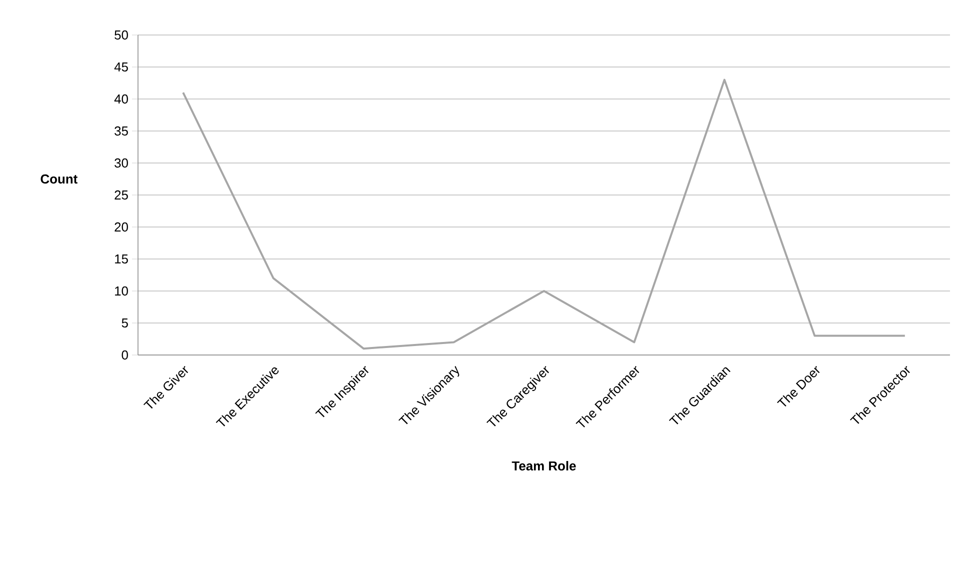  Describe the element at coordinates (121, 291) in the screenshot. I see `y-tick-label: 10` at that location.